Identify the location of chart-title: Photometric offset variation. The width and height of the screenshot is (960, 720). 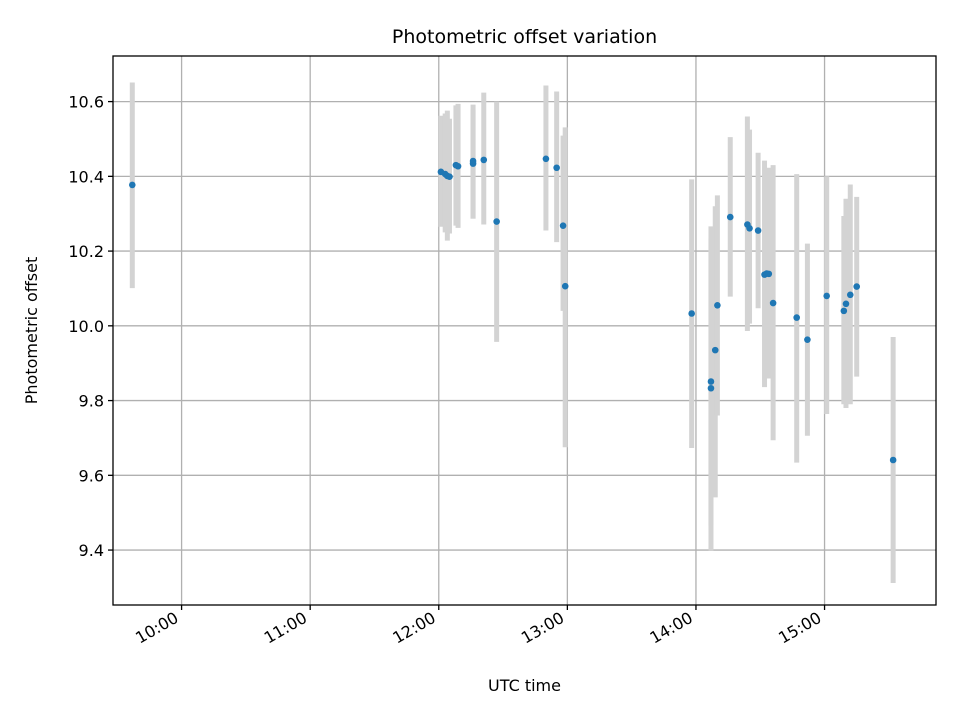
(524, 37).